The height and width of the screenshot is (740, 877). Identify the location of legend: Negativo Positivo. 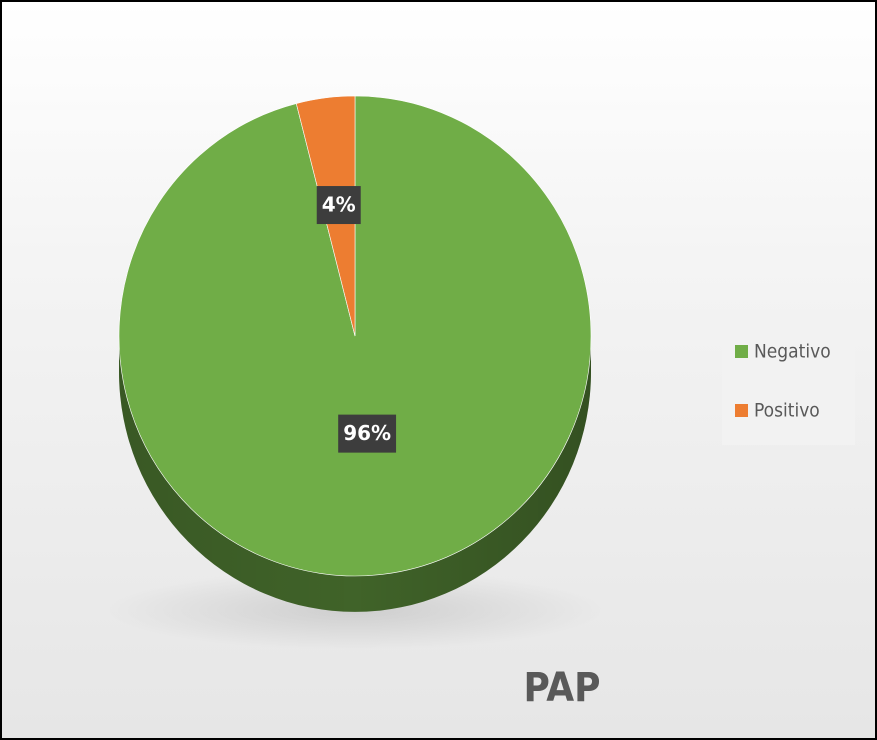
(783, 381).